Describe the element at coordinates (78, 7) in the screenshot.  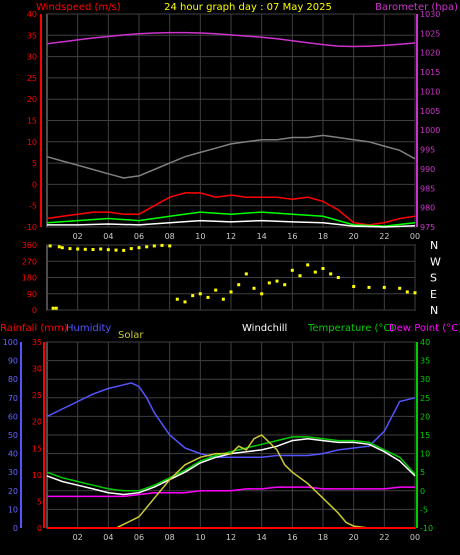
I see `windspeed-axis-title: Windspeed (m/s)` at that location.